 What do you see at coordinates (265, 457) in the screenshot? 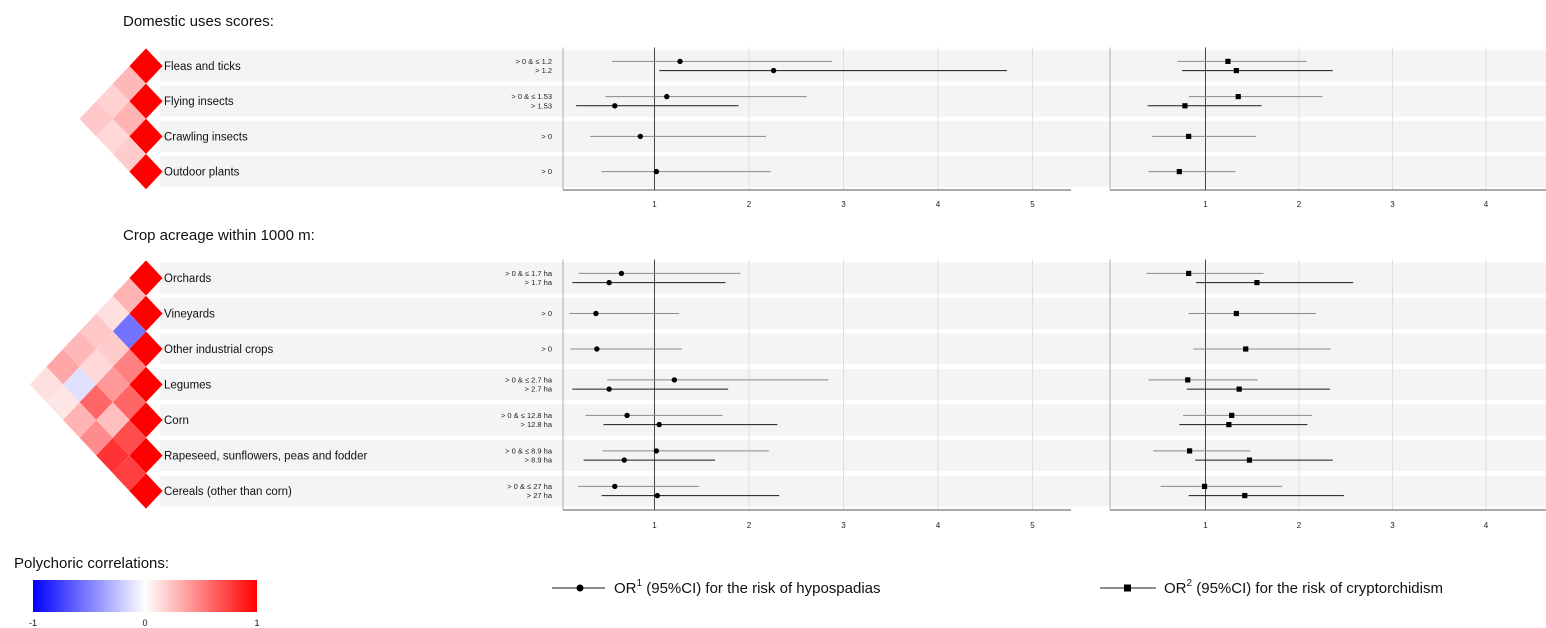
I see `row-label: Rapeseed, sunflowers, peas and fodder` at bounding box center [265, 457].